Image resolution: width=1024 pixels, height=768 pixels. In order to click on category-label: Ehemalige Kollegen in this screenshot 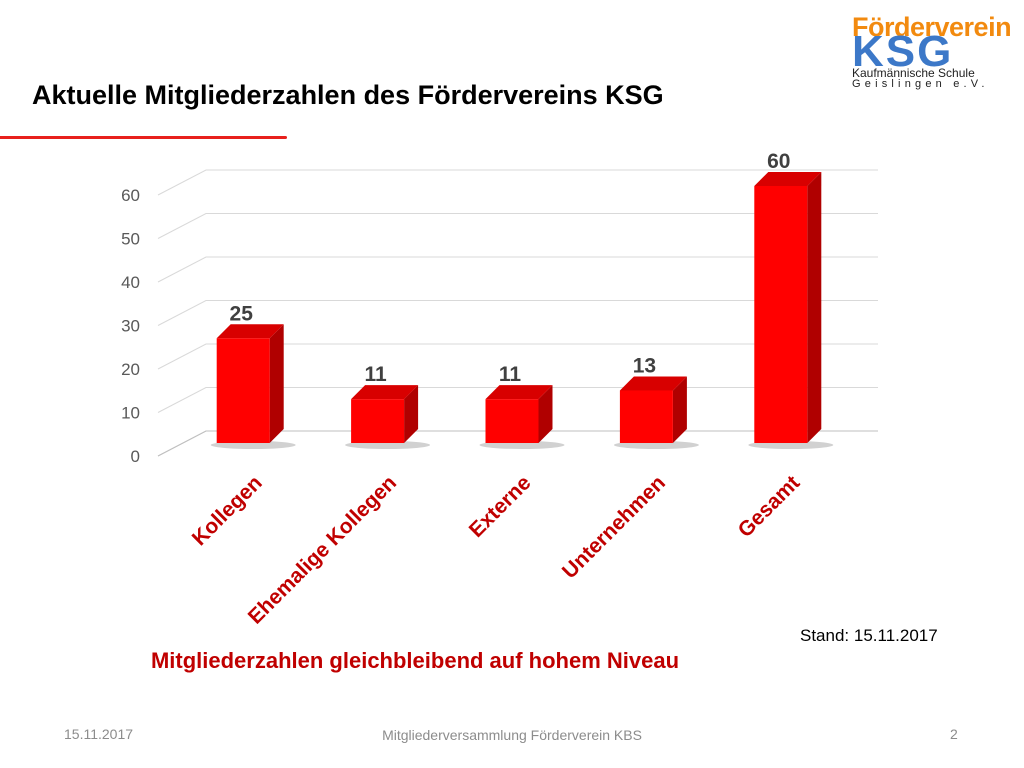, I will do `click(322, 549)`.